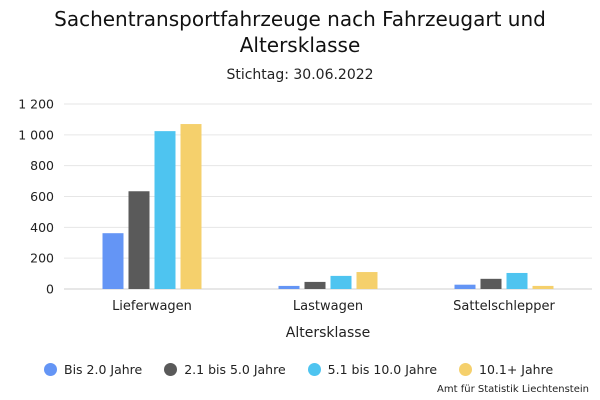  Describe the element at coordinates (103, 369) in the screenshot. I see `legend-label: Bis 2.0 Jahre` at that location.